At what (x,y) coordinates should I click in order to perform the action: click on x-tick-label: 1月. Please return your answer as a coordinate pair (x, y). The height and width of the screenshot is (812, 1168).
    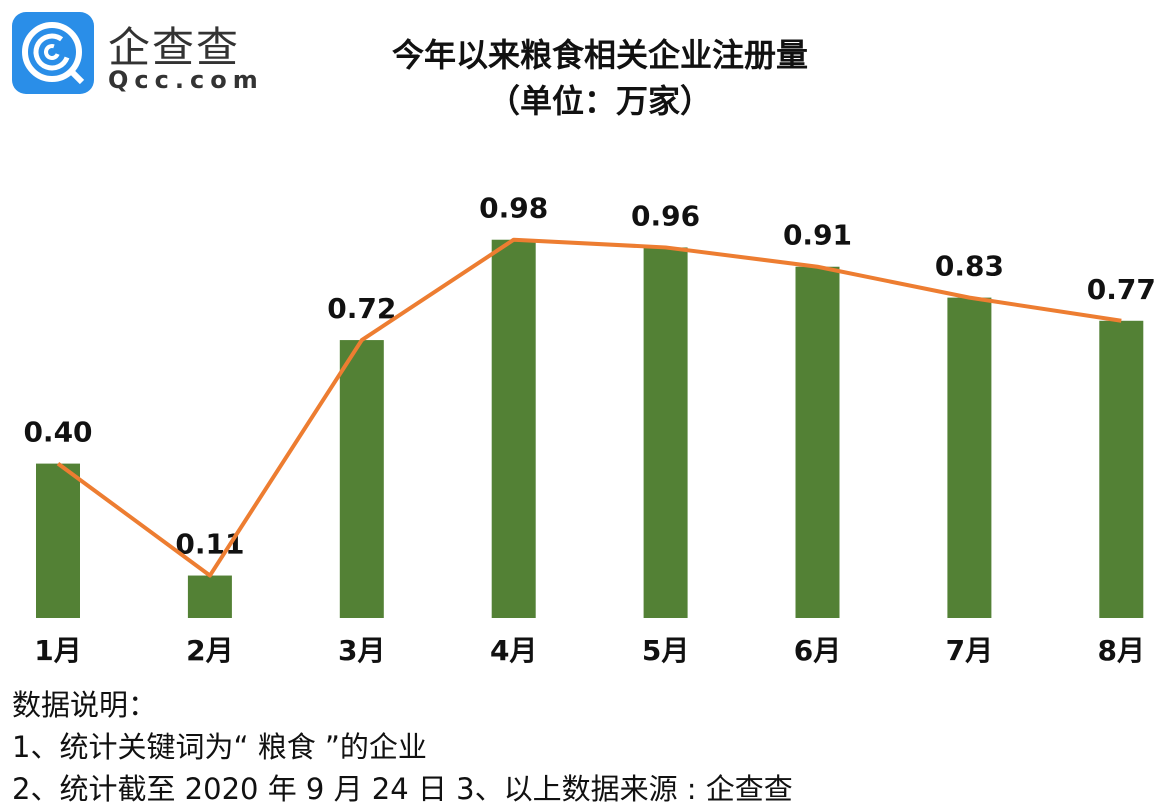
    Looking at the image, I should click on (57, 650).